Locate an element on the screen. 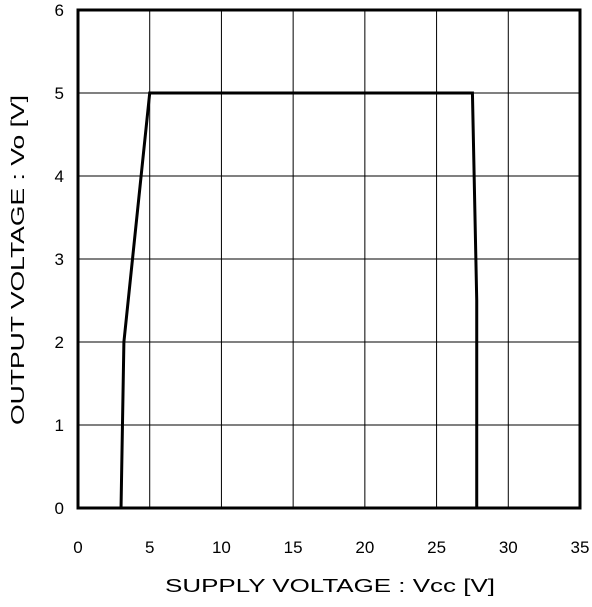 This screenshot has width=592, height=607. y-tick-label: 1 is located at coordinates (59, 425).